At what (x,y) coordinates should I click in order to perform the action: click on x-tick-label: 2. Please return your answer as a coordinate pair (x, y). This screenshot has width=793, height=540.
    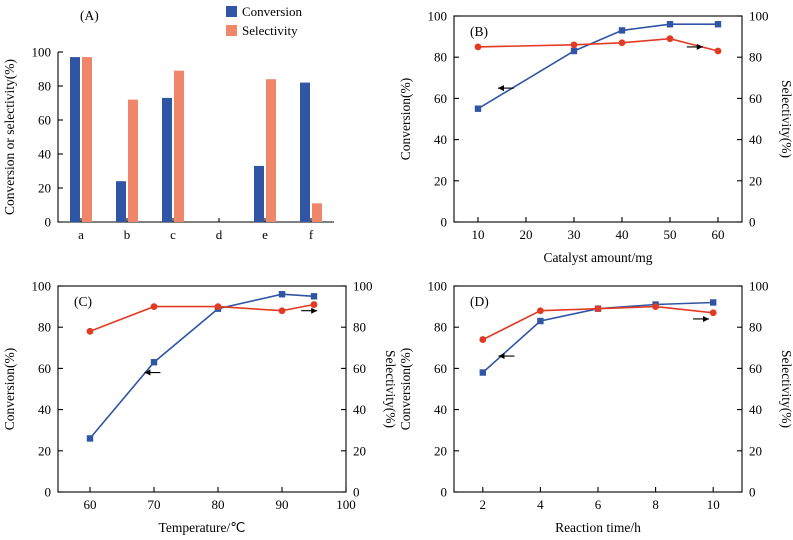
    Looking at the image, I should click on (483, 504).